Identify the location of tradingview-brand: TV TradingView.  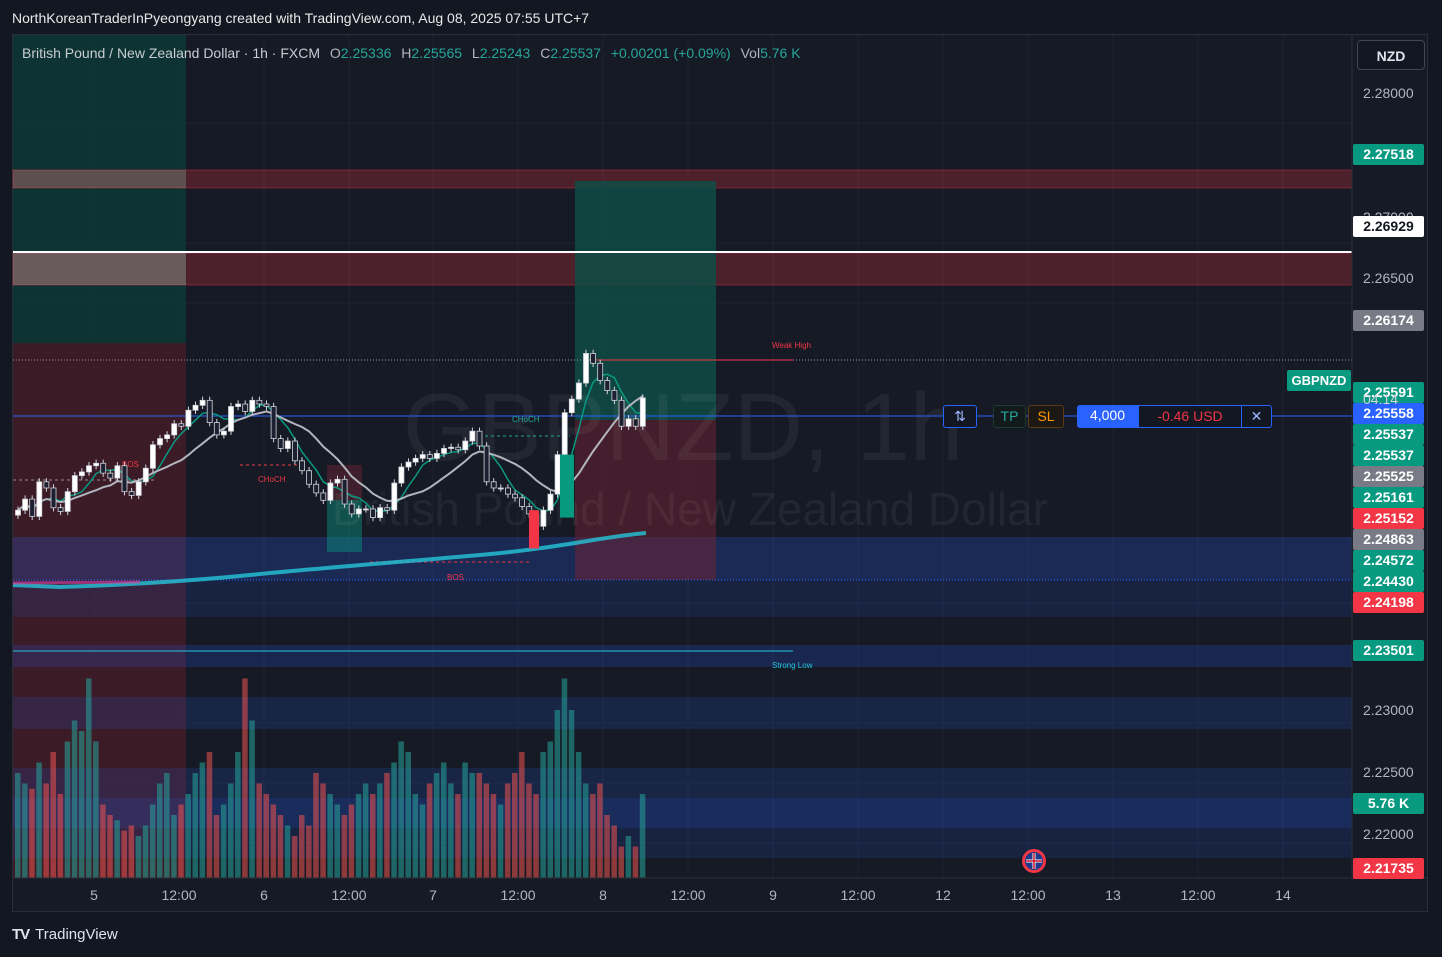
(65, 934).